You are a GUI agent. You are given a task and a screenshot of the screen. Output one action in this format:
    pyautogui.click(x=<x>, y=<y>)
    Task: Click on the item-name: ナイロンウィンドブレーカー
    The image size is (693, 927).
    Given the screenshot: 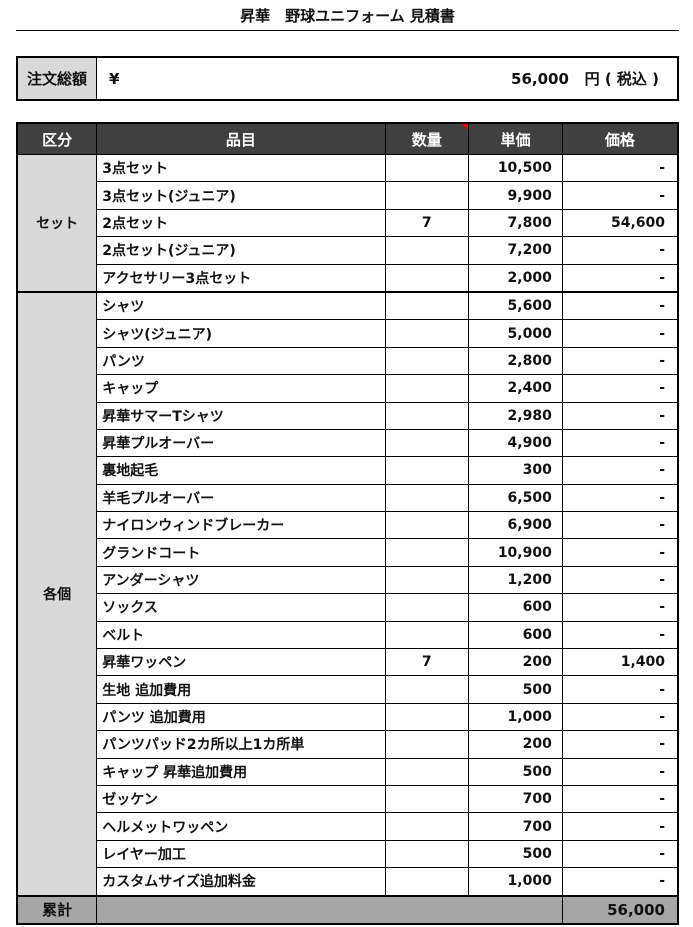 What is the action you would take?
    pyautogui.click(x=241, y=525)
    